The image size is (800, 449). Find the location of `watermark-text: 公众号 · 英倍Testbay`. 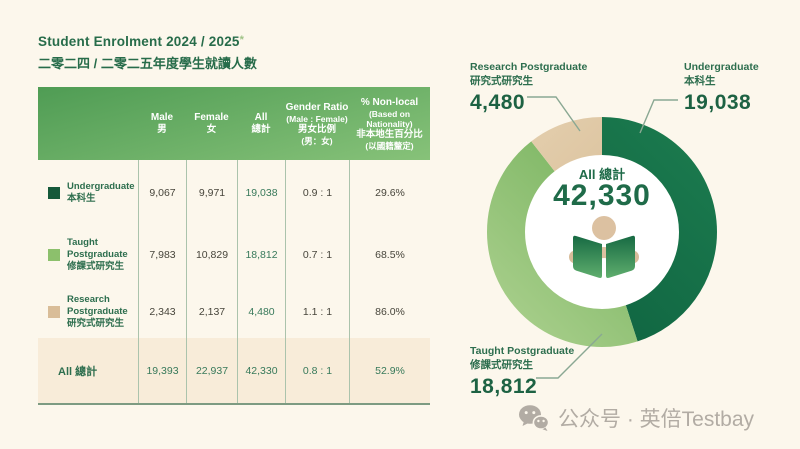

watermark-text: 公众号 · 英倍Testbay is located at coordinates (656, 419).